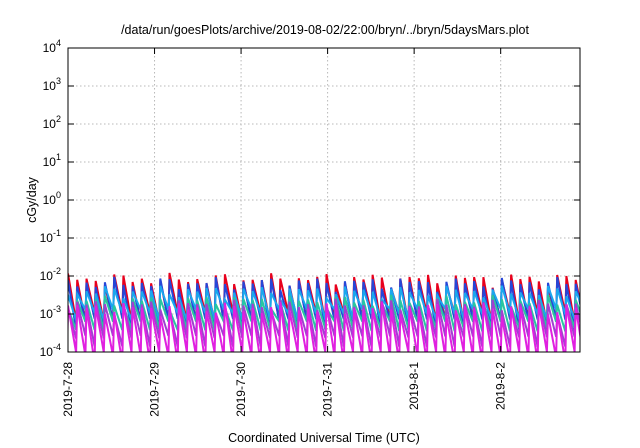 This screenshot has width=640, height=448. What do you see at coordinates (155, 389) in the screenshot?
I see `x-tick-label: 2019-7-29` at bounding box center [155, 389].